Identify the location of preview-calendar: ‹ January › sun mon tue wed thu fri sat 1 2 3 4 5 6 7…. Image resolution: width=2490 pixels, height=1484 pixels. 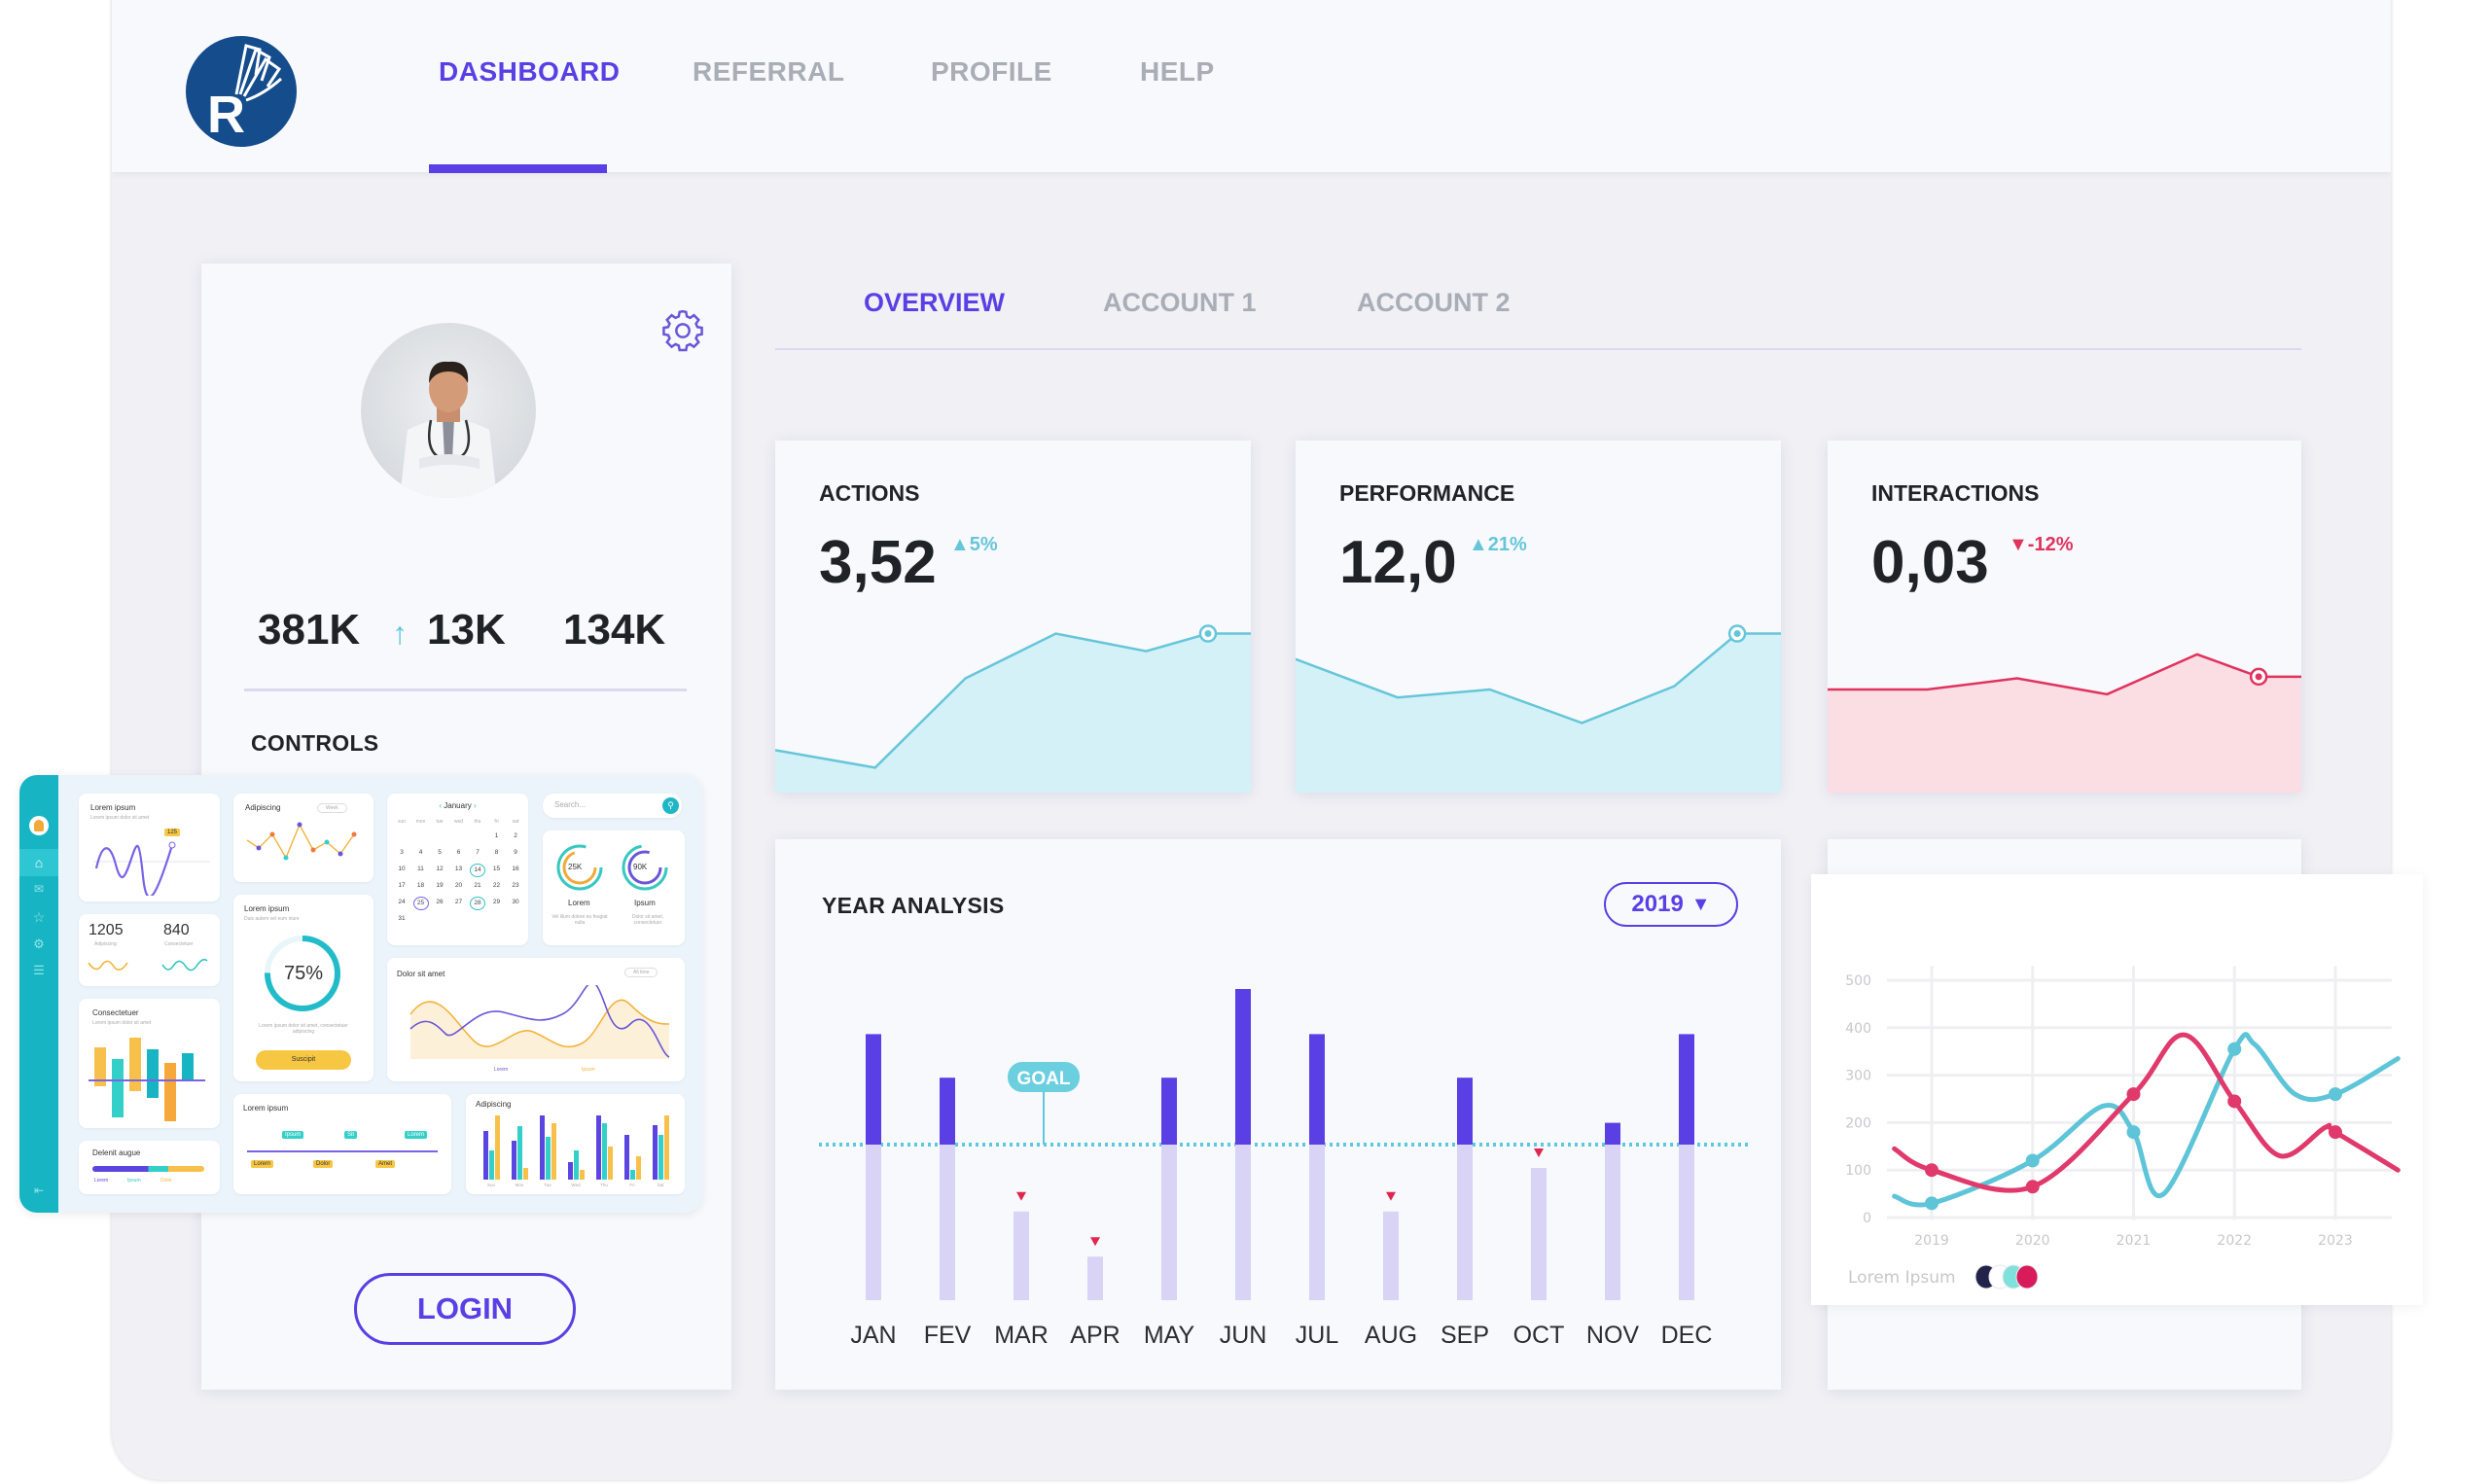
(457, 870).